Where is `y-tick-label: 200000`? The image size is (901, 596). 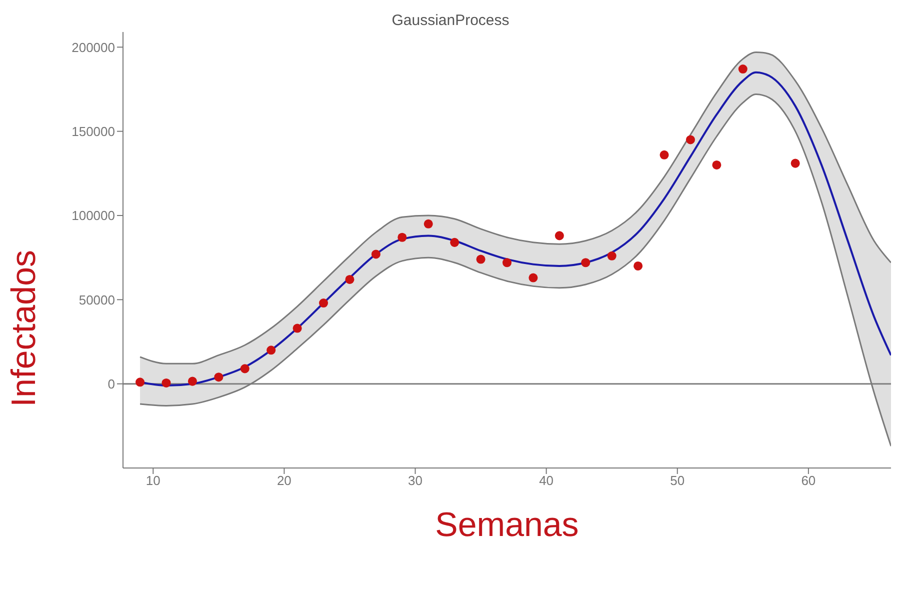
y-tick-label: 200000 is located at coordinates (93, 47).